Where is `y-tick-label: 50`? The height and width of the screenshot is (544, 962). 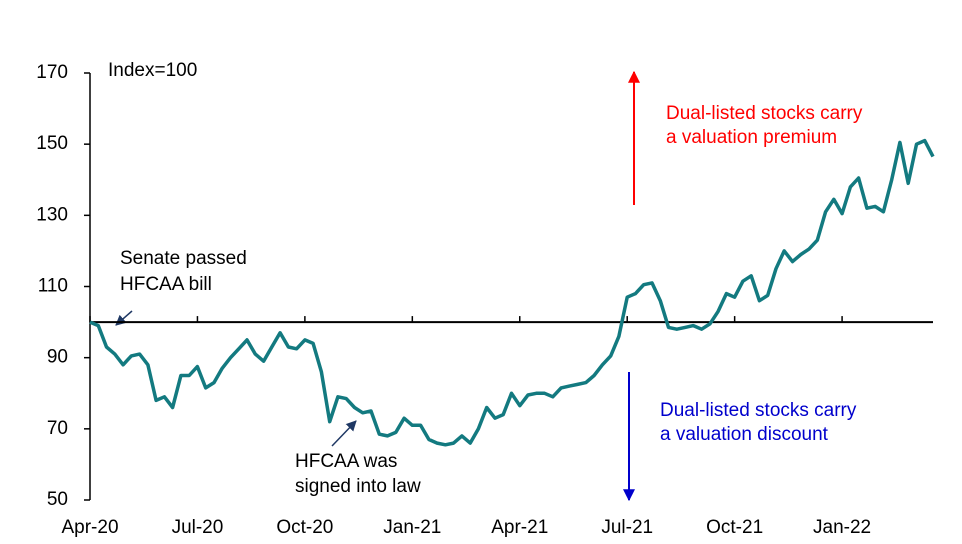
y-tick-label: 50 is located at coordinates (57, 499).